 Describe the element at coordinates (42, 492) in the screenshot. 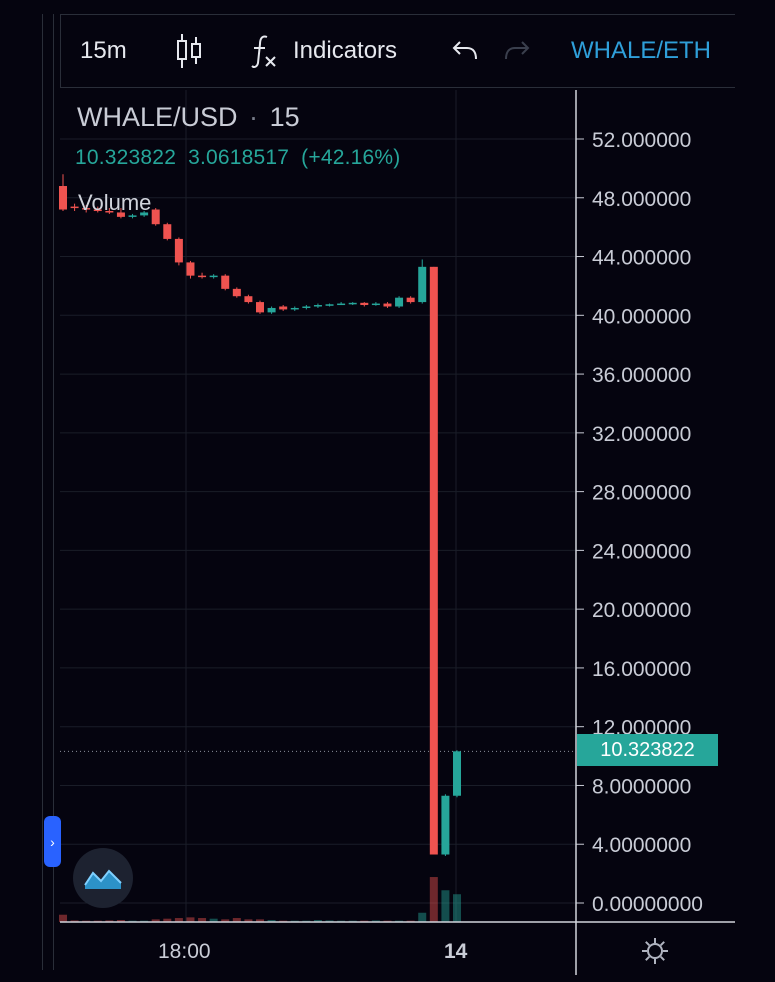

I see `left-border-line` at that location.